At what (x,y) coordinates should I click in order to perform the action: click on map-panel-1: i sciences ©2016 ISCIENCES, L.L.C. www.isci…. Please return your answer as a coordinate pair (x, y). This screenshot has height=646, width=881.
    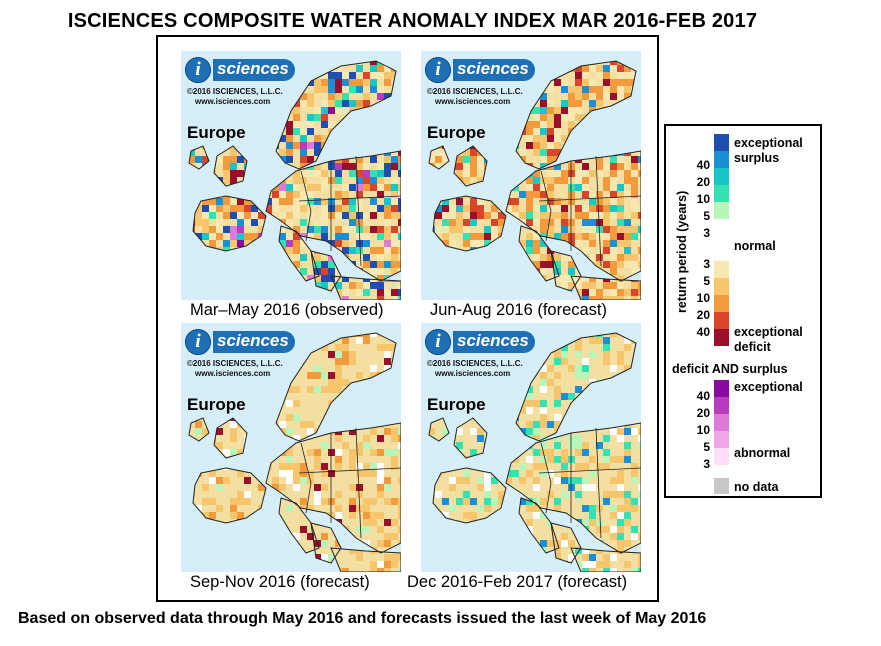
    Looking at the image, I should click on (291, 175).